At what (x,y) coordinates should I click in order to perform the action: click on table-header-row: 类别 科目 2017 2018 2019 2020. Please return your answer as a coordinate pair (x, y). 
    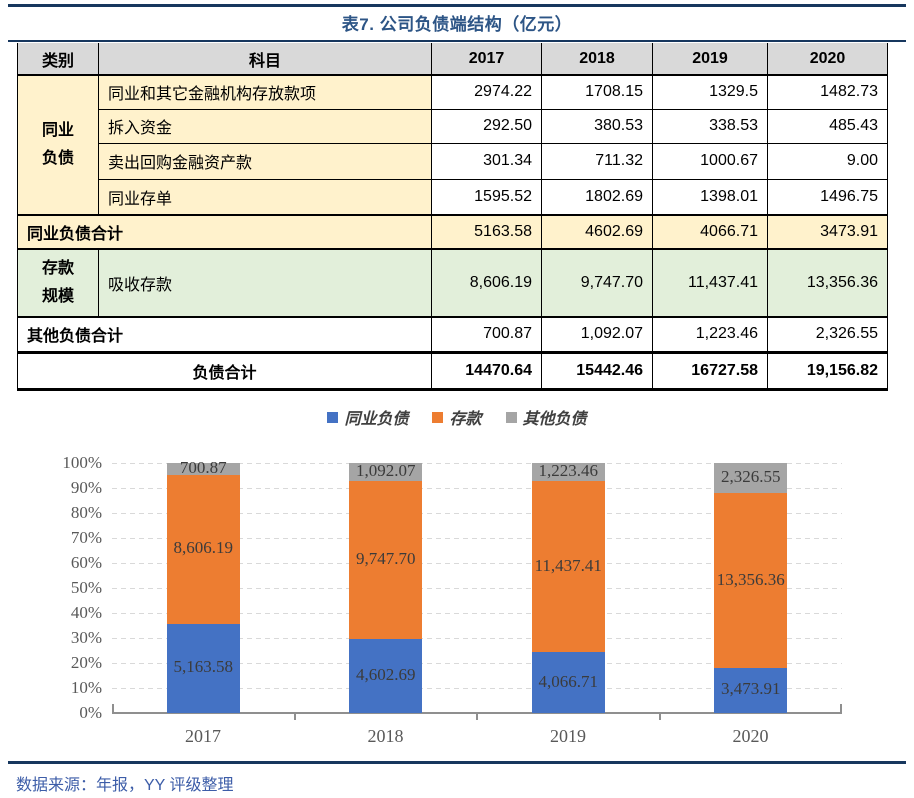
    Looking at the image, I should click on (452, 59).